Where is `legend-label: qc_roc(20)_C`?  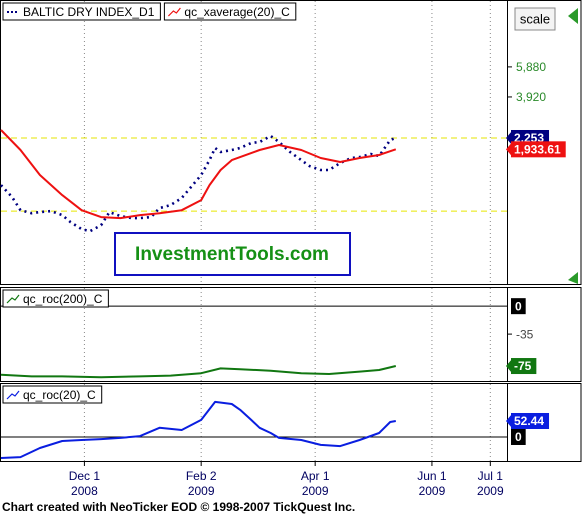
legend-label: qc_roc(20)_C is located at coordinates (59, 395).